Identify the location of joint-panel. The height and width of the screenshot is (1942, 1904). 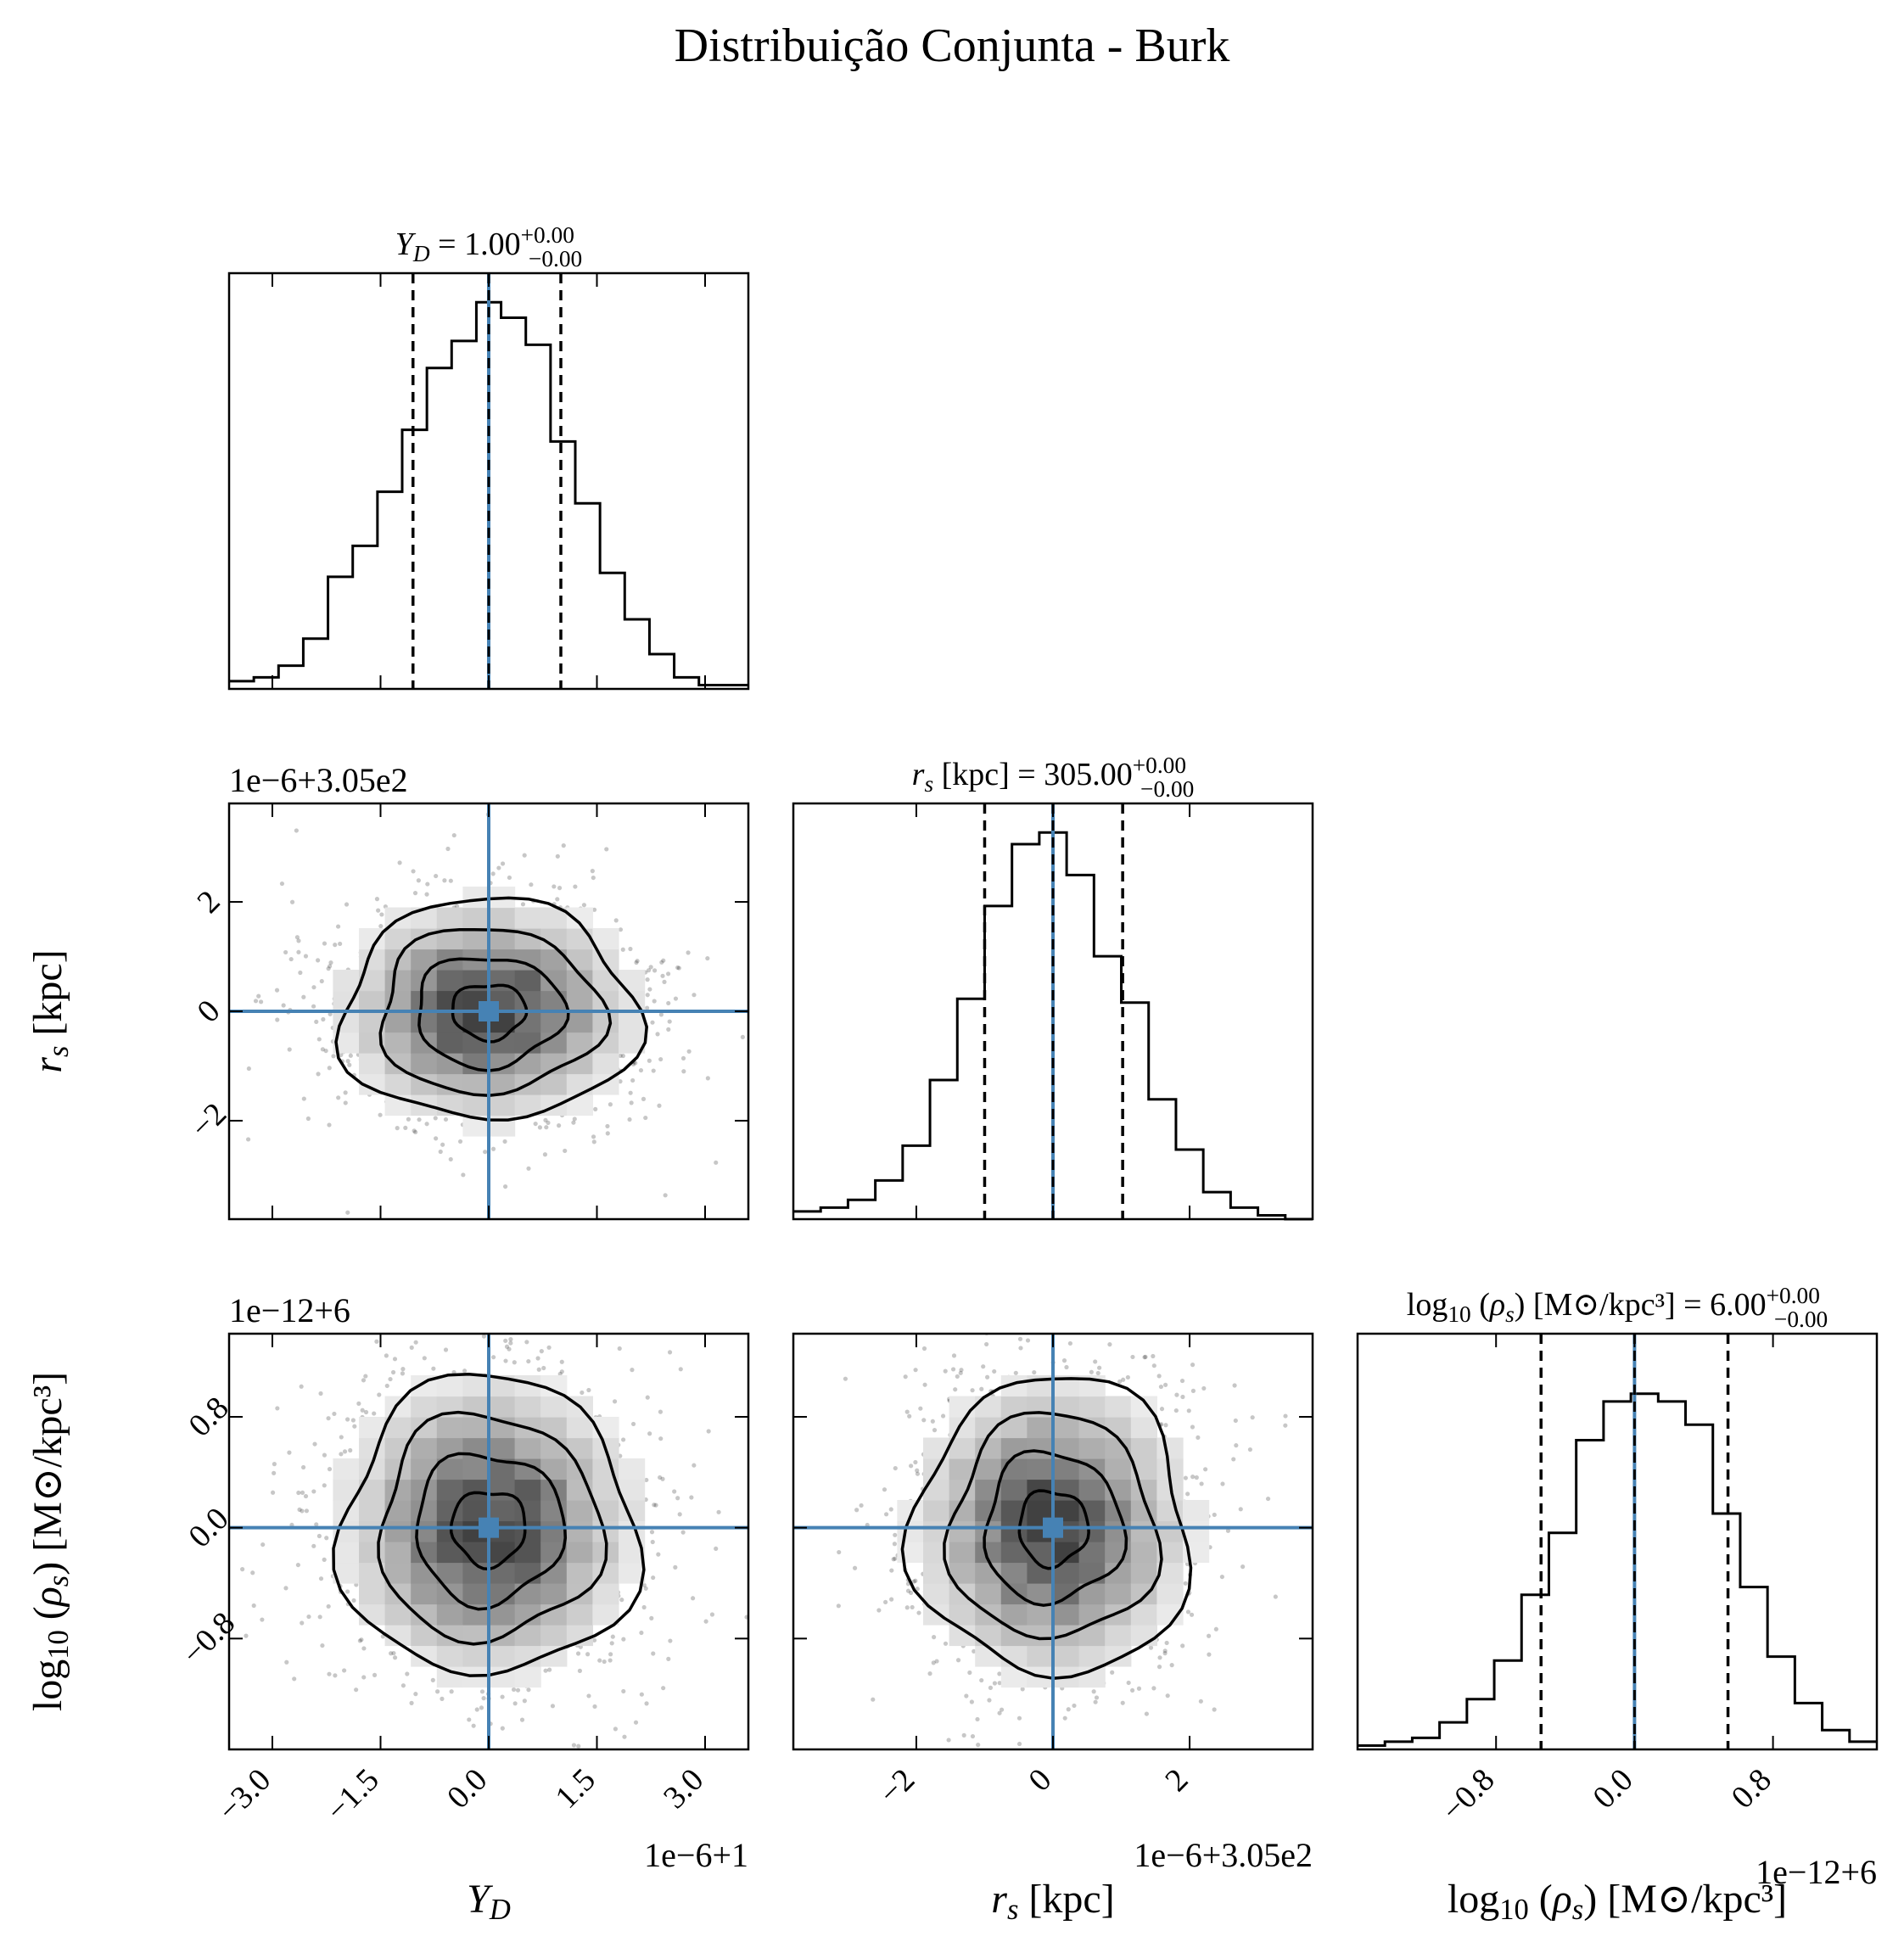
(489, 1011).